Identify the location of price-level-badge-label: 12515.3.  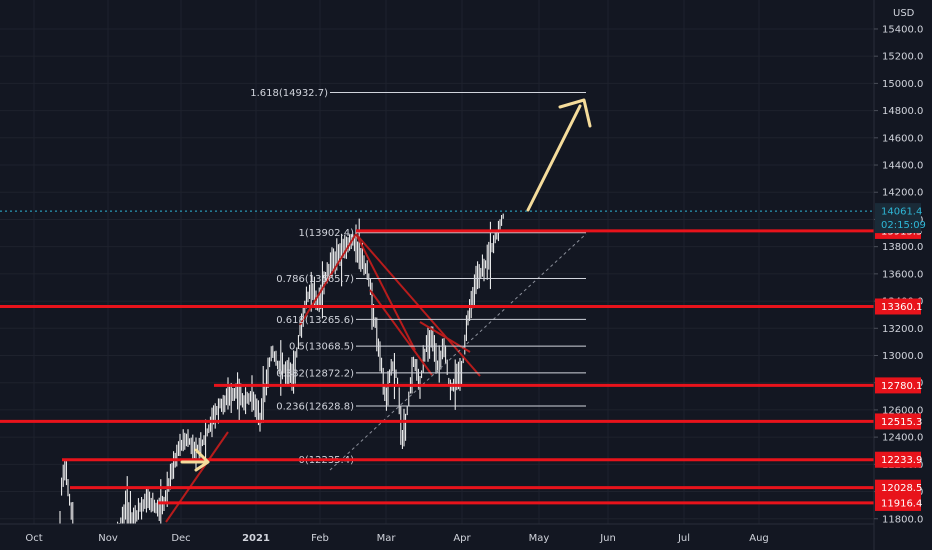
(901, 422).